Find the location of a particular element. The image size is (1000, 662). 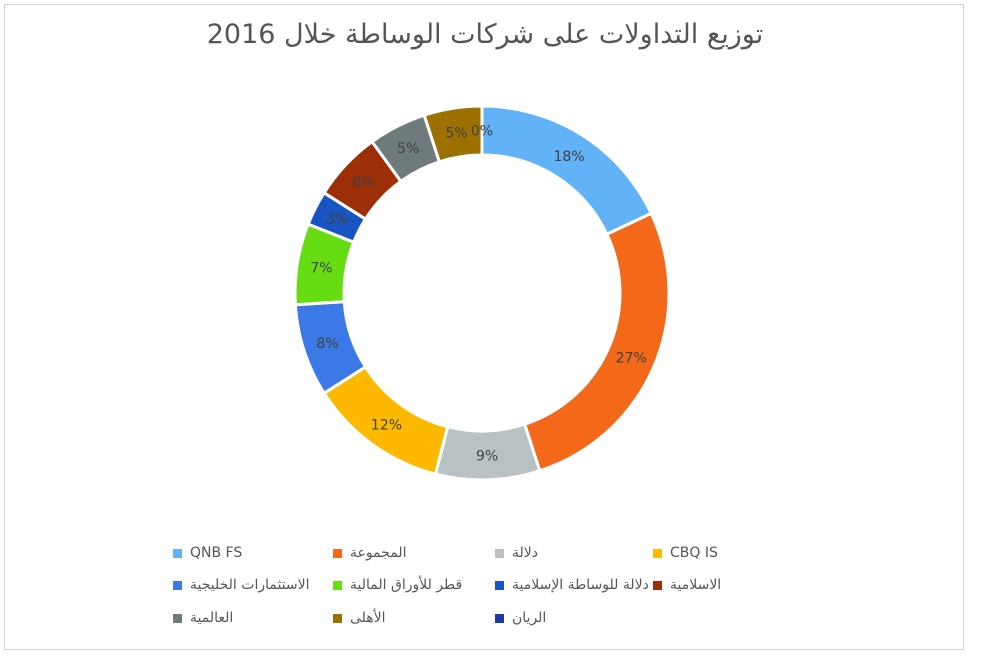

slice-label-9: 5% is located at coordinates (456, 134).